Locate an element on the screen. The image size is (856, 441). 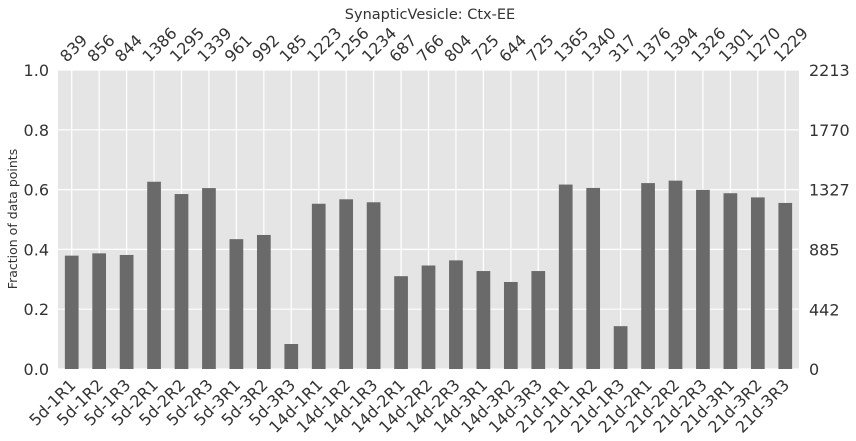
y-tick-label: 1.0 is located at coordinates (36, 70).